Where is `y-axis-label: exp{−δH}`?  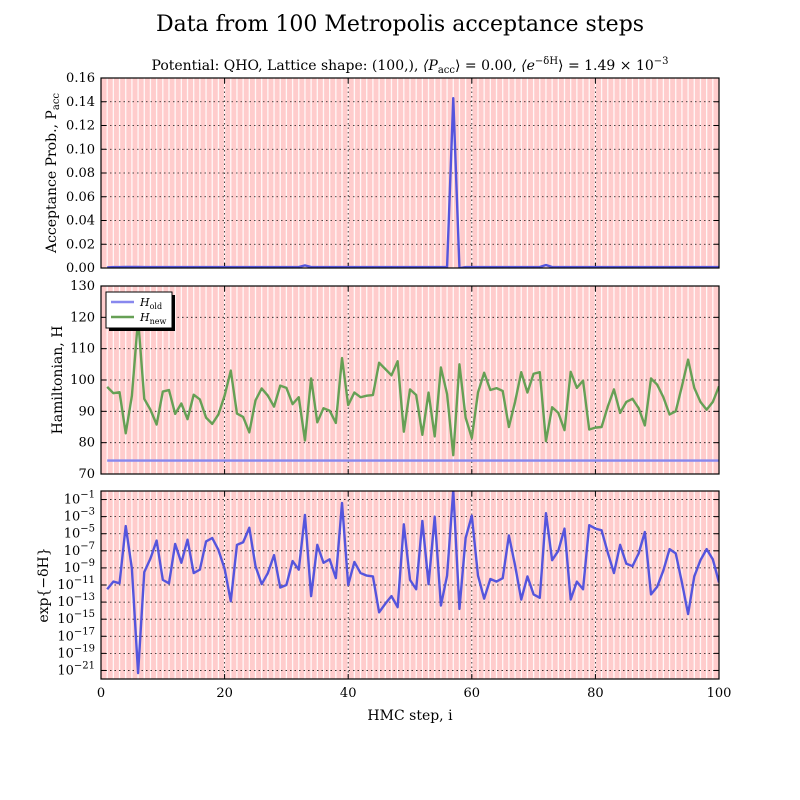 y-axis-label: exp{−δH} is located at coordinates (44, 584).